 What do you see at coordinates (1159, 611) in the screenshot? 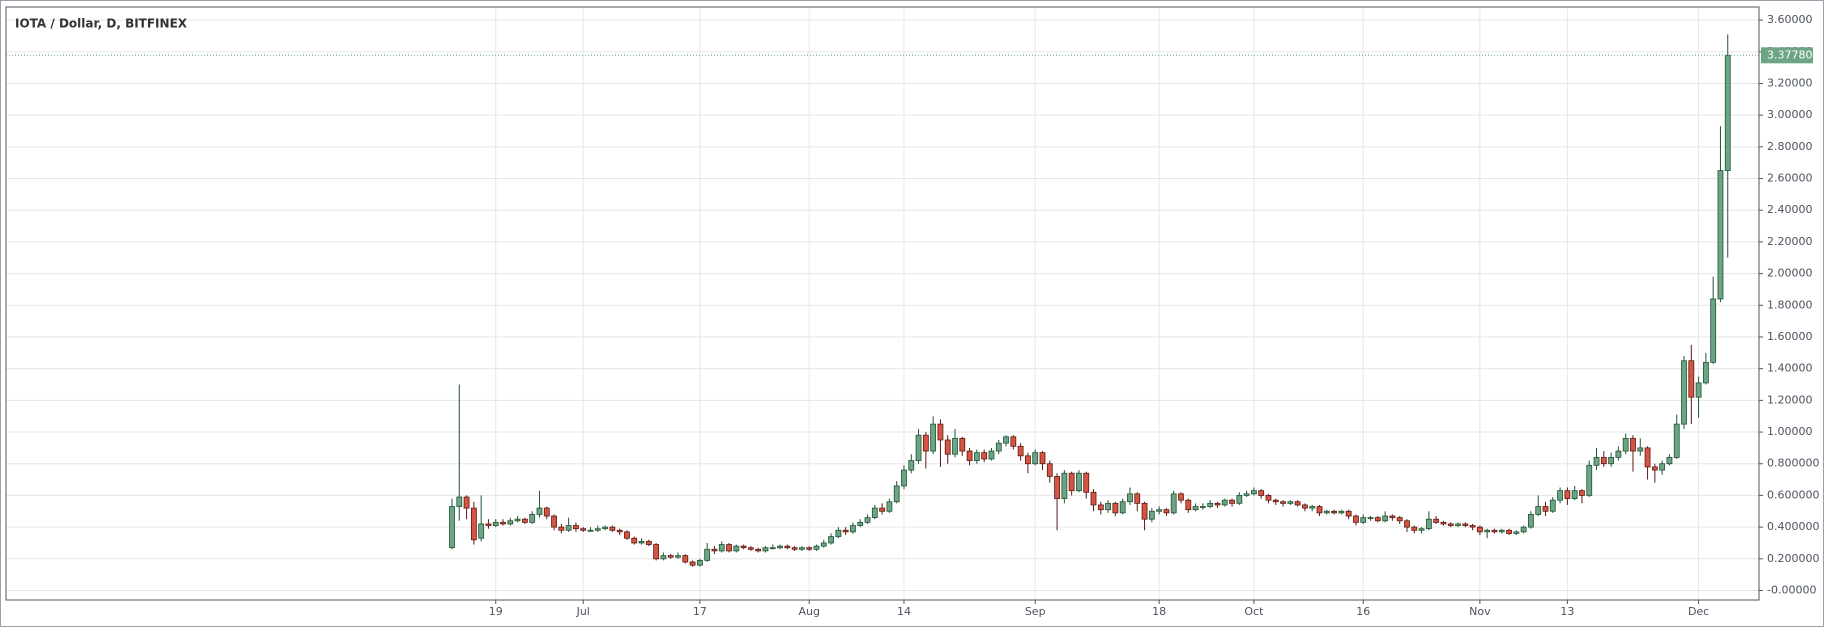
I see `x-tick-label: 18` at bounding box center [1159, 611].